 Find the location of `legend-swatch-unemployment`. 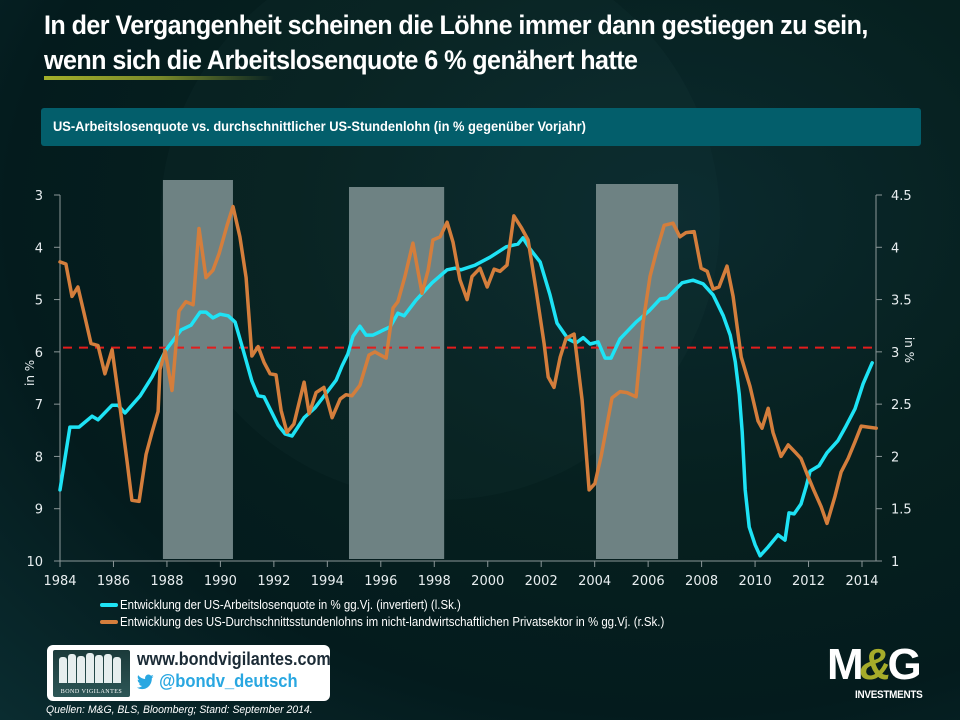

legend-swatch-unemployment is located at coordinates (109, 604).